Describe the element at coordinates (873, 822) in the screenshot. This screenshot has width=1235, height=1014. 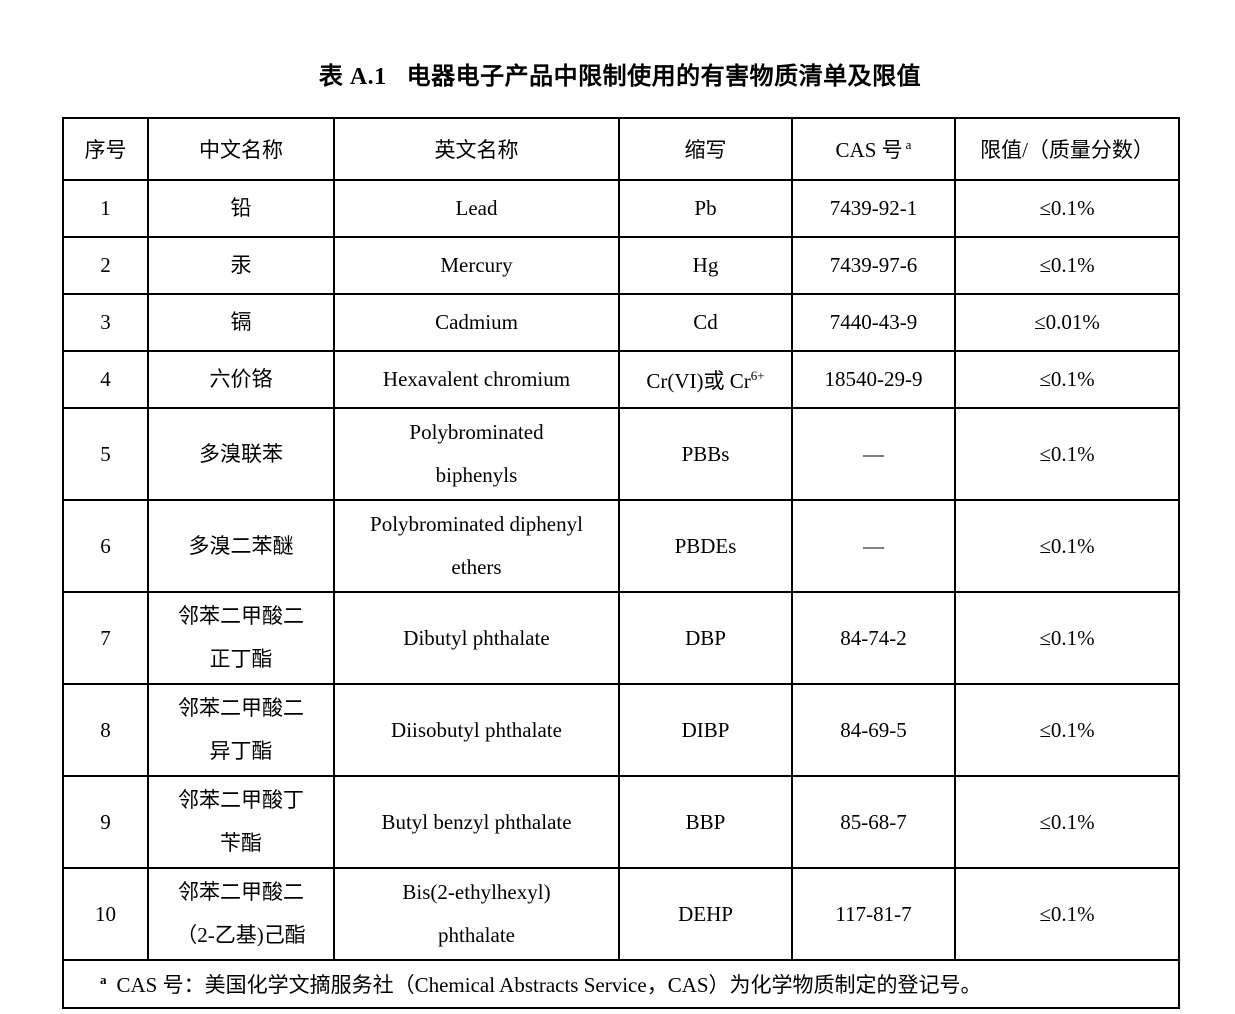
I see `cell-cas: 85-68-7` at that location.